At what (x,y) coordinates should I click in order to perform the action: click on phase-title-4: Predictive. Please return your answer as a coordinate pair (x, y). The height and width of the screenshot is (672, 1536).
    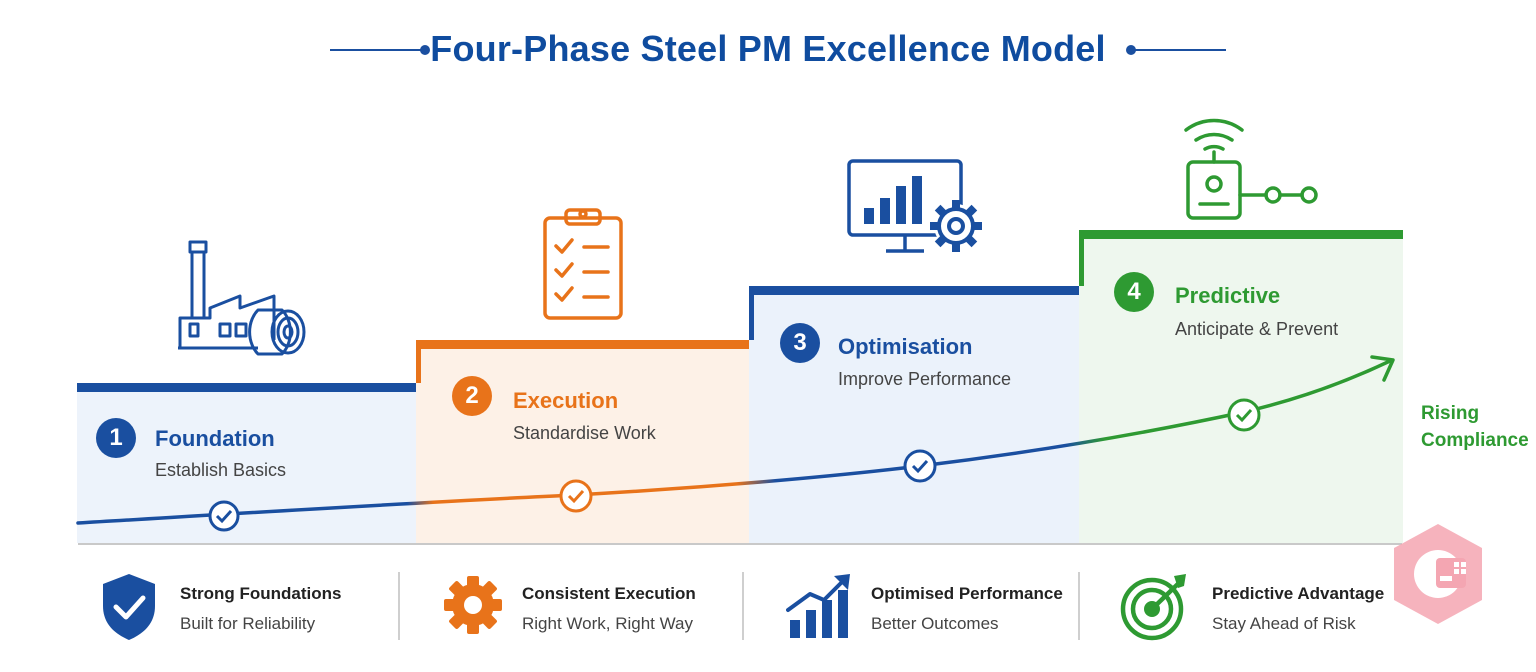
    Looking at the image, I should click on (1228, 295).